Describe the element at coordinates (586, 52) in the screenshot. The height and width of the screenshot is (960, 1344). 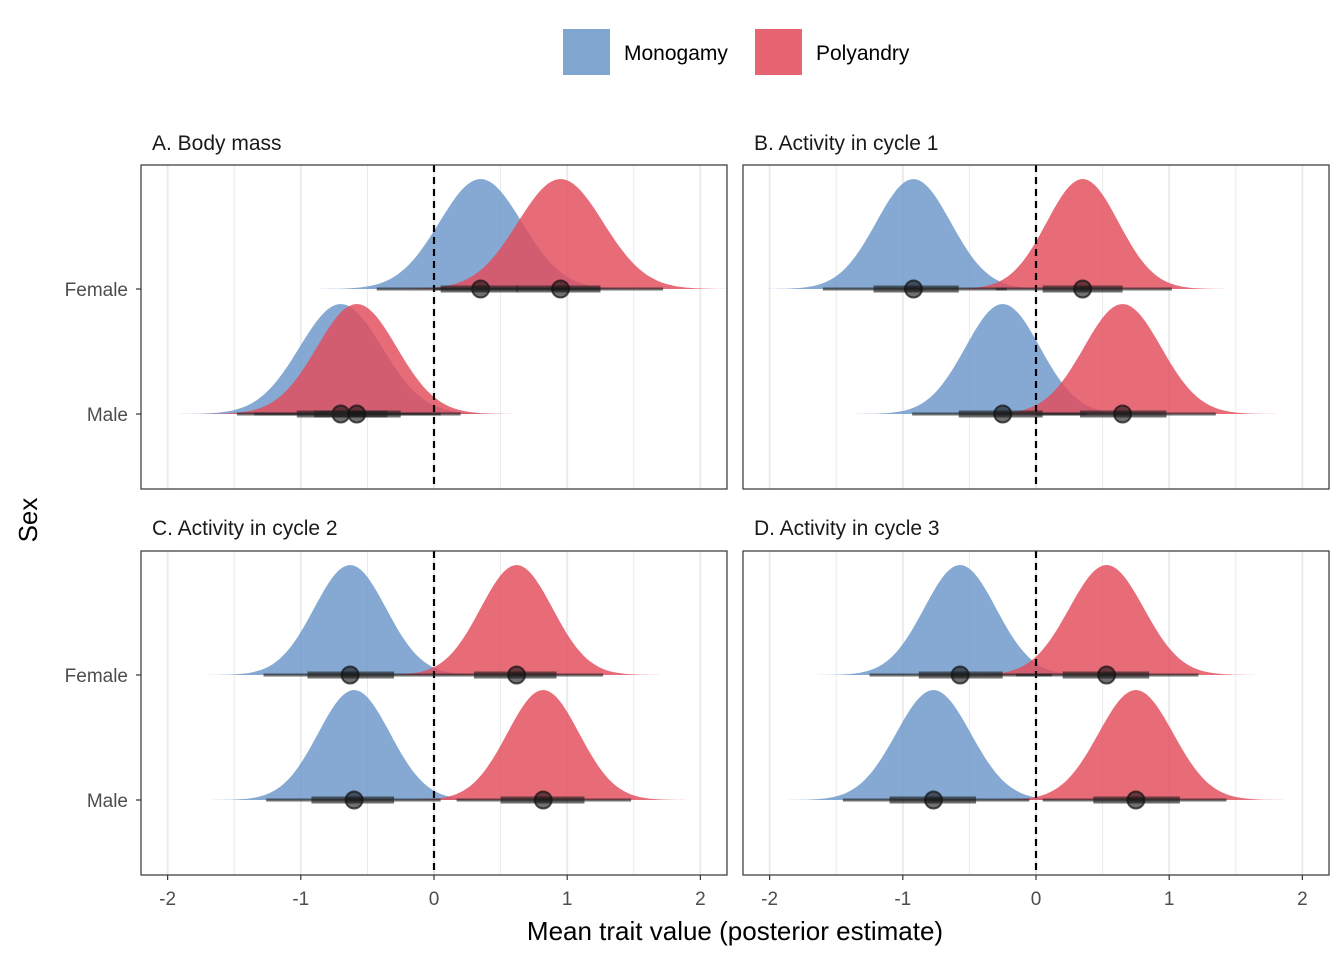
I see `legend-swatch-monogamy` at that location.